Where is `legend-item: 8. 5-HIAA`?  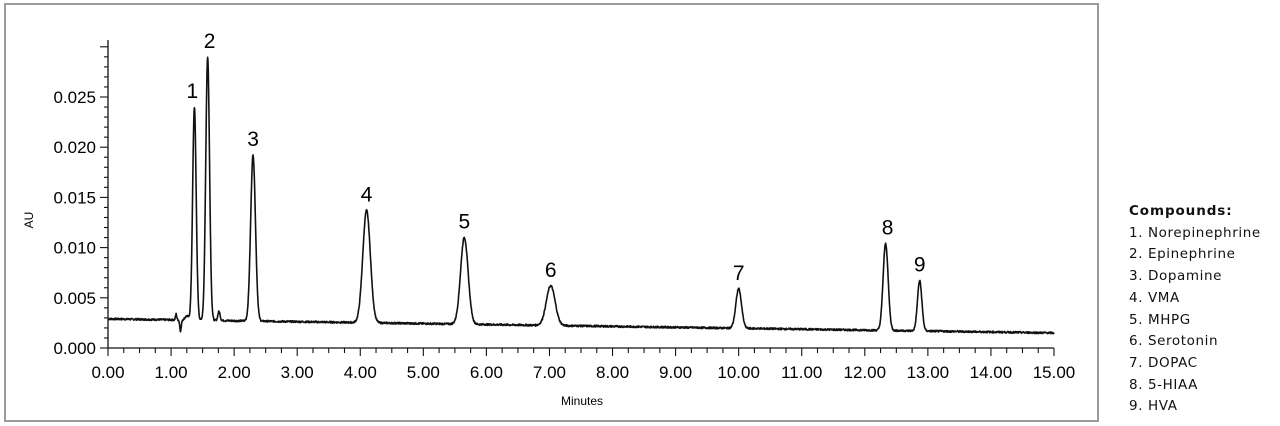
legend-item: 8. 5-HIAA is located at coordinates (1164, 384).